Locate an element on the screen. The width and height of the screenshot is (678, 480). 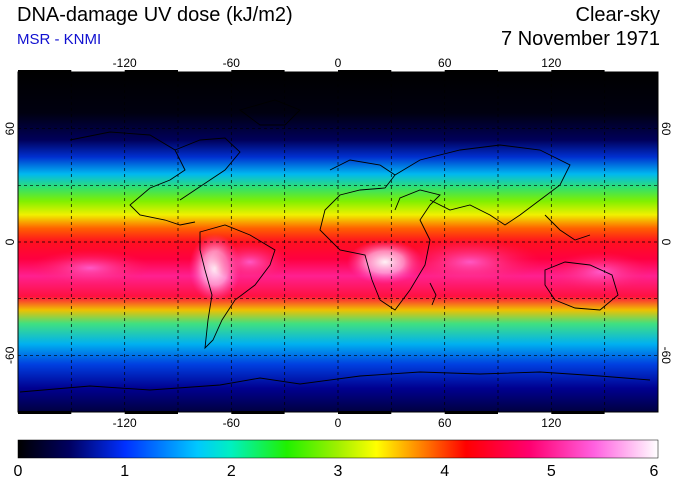
colorbar-tick-label: 2 is located at coordinates (231, 471).